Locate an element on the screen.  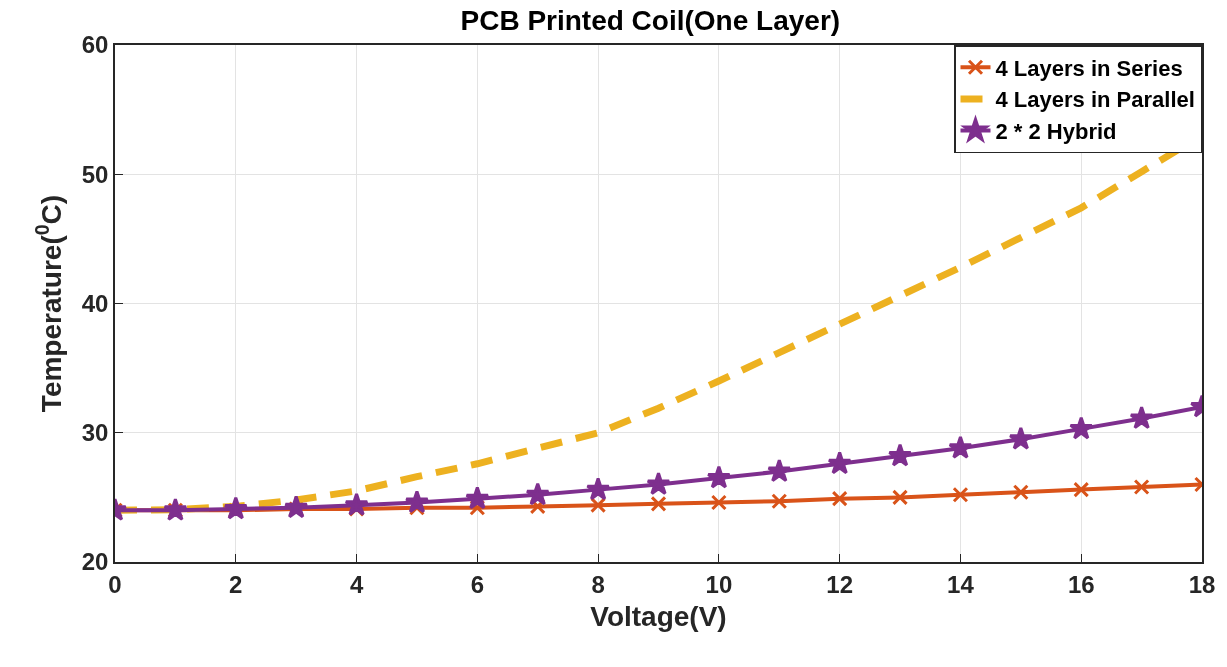
x-tick-label: 14 is located at coordinates (961, 584).